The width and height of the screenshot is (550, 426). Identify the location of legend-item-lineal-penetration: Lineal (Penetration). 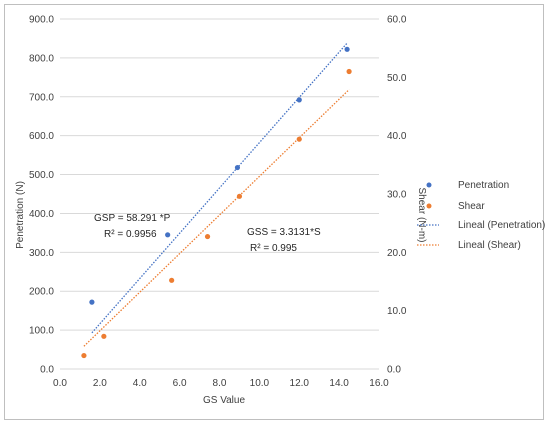
(481, 225).